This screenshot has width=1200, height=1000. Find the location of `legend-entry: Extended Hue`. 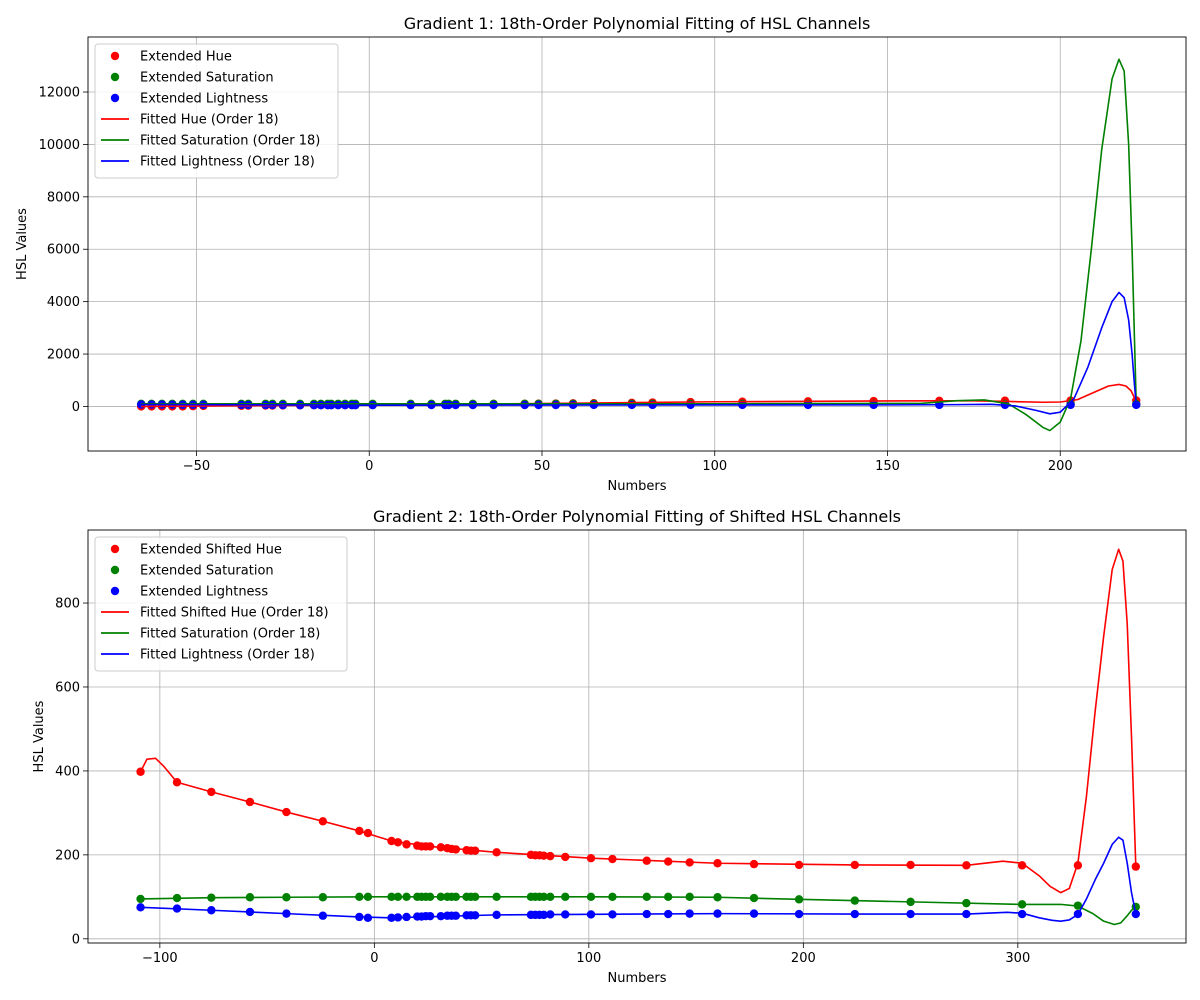

legend-entry: Extended Hue is located at coordinates (171, 57).